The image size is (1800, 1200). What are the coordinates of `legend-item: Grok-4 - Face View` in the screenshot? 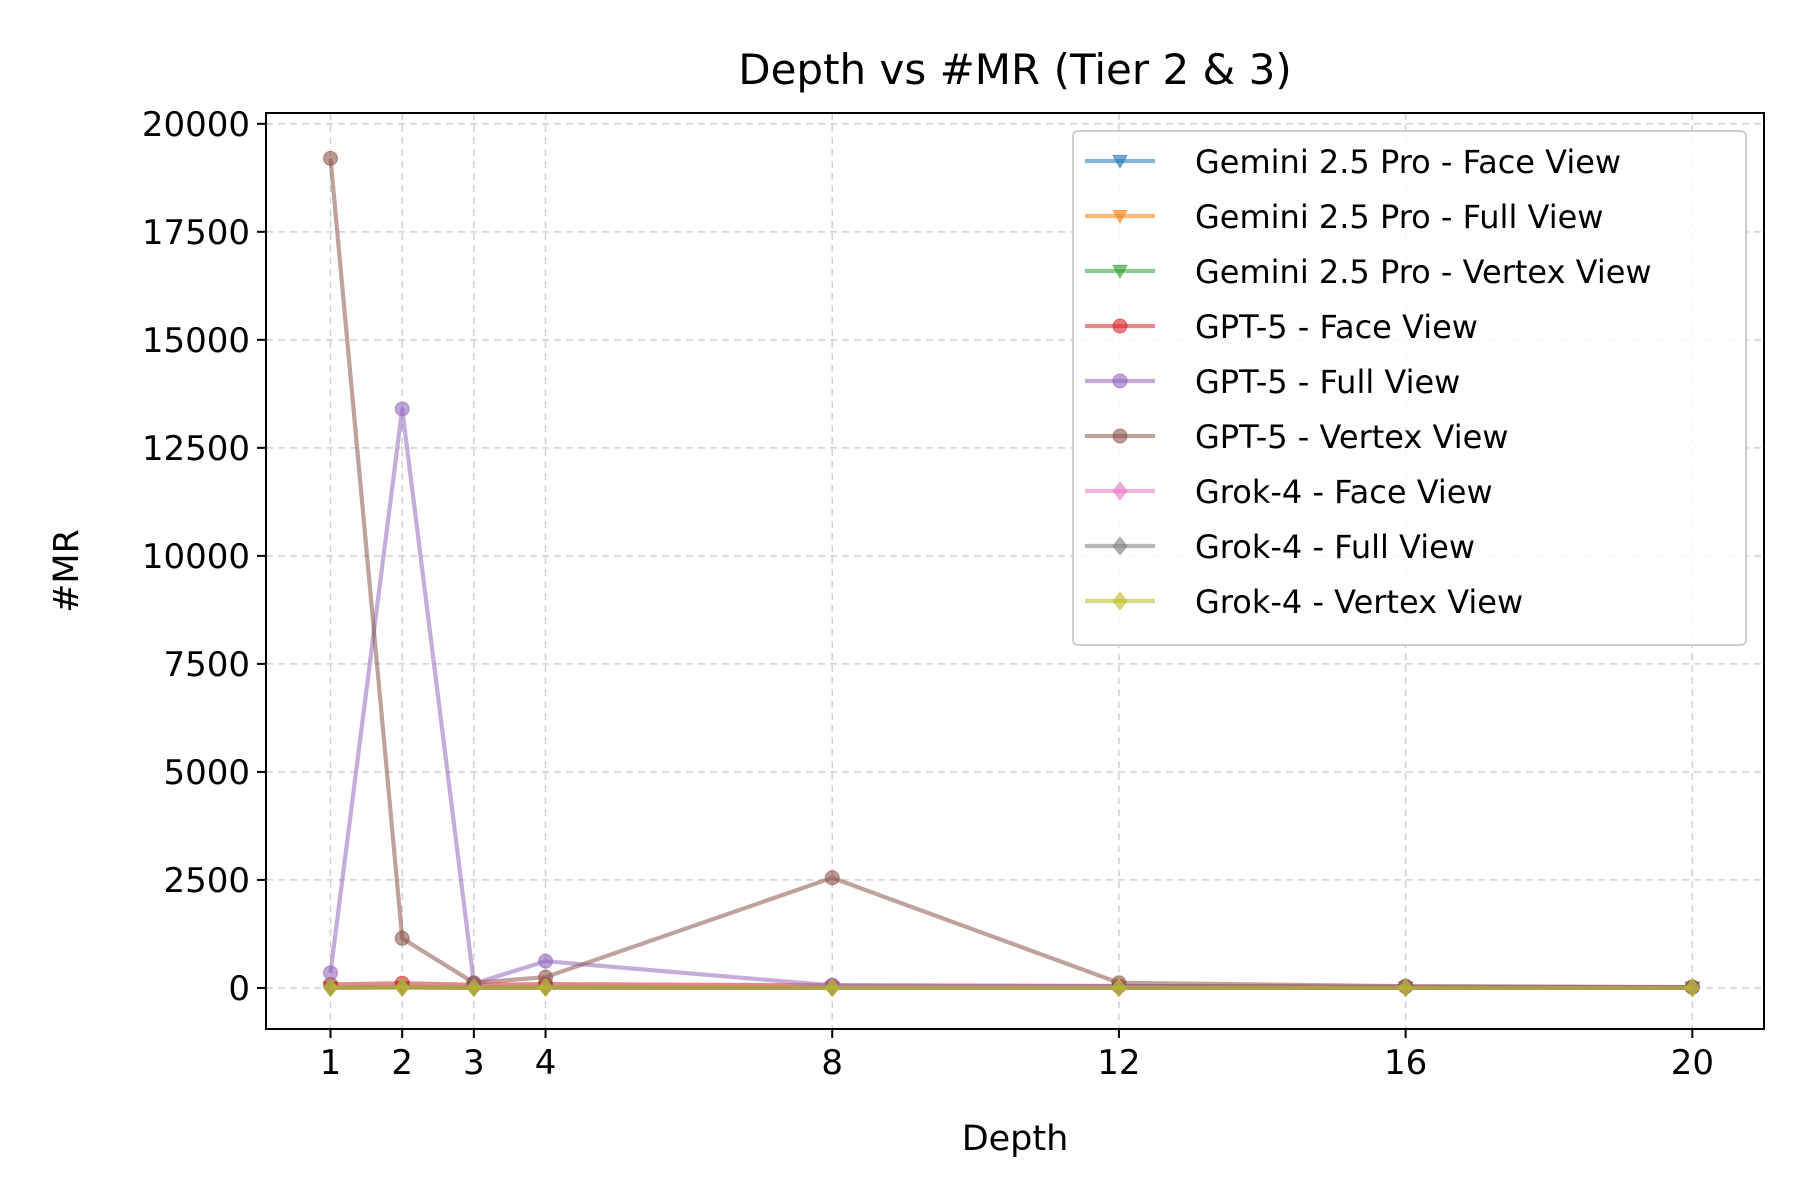 It's located at (1289, 492).